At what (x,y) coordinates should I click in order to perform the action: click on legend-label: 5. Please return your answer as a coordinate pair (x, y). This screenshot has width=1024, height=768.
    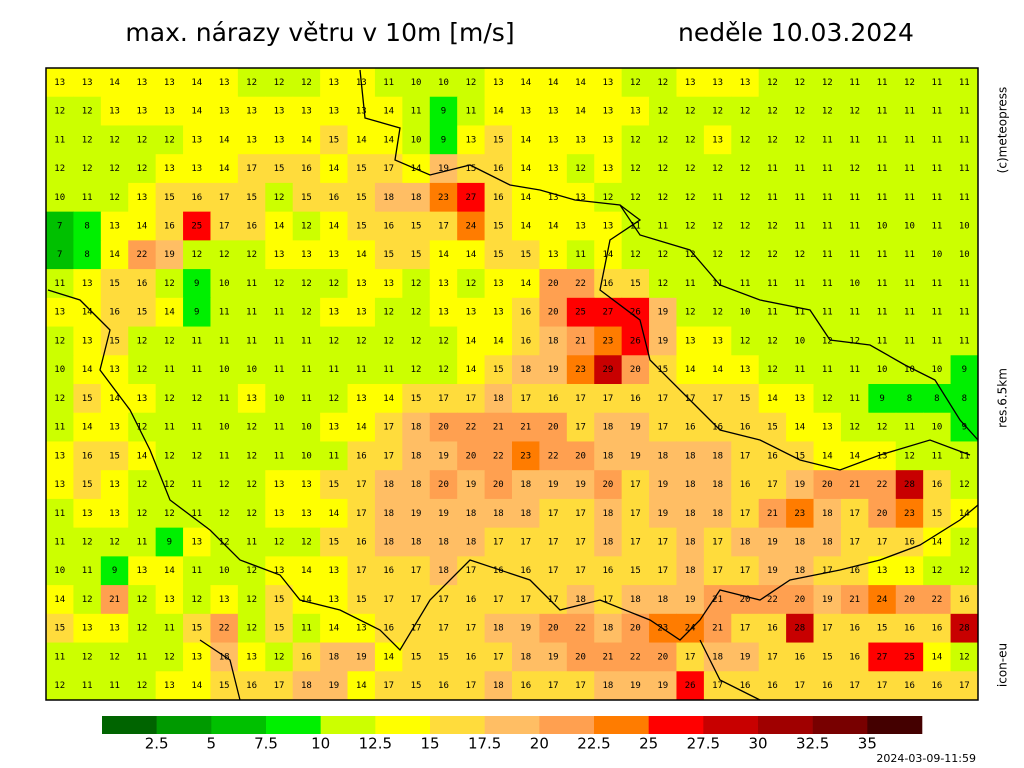
    Looking at the image, I should click on (212, 744).